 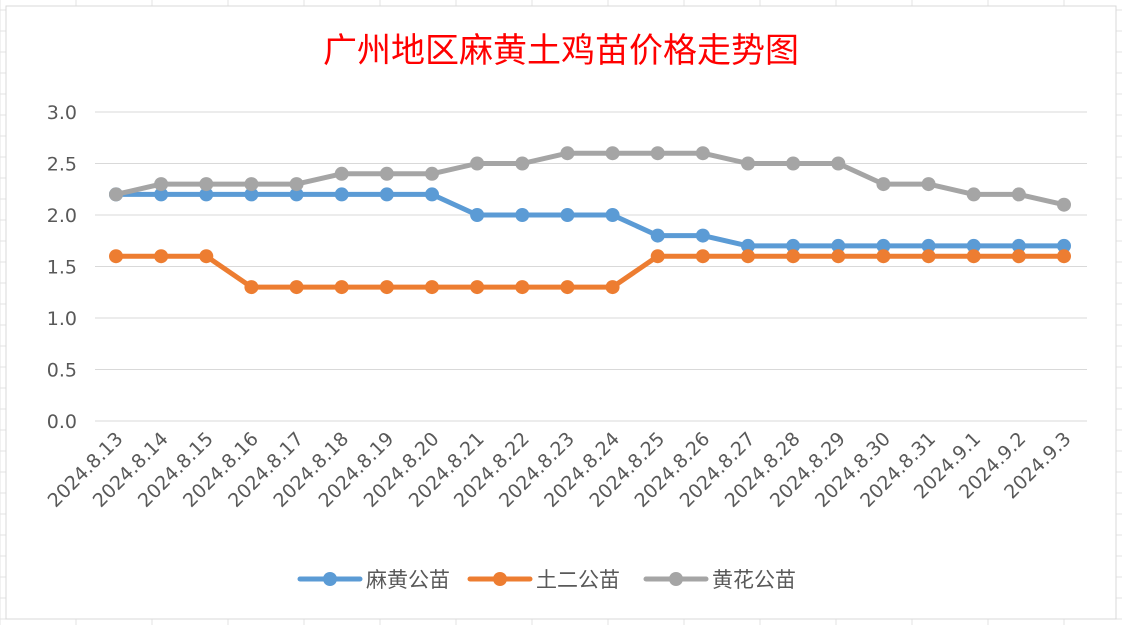 What do you see at coordinates (578, 580) in the screenshot?
I see `legend-label: 土二公苗` at bounding box center [578, 580].